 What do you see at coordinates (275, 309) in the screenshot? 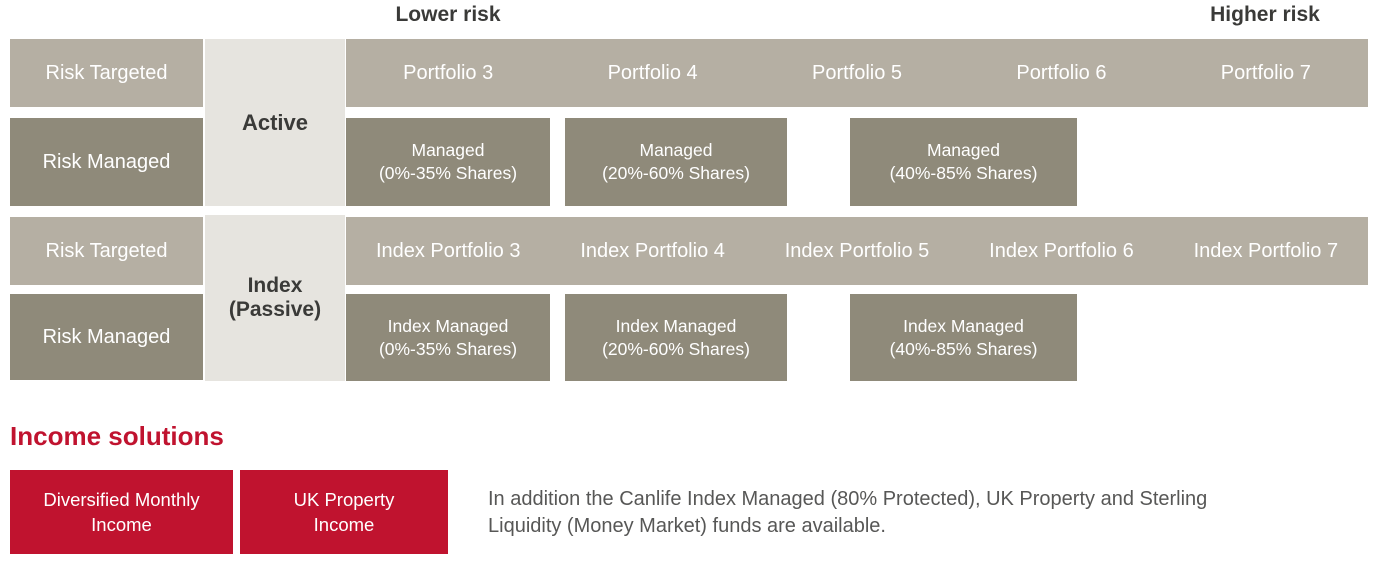
I see `index-style-line2: (Passive)` at bounding box center [275, 309].